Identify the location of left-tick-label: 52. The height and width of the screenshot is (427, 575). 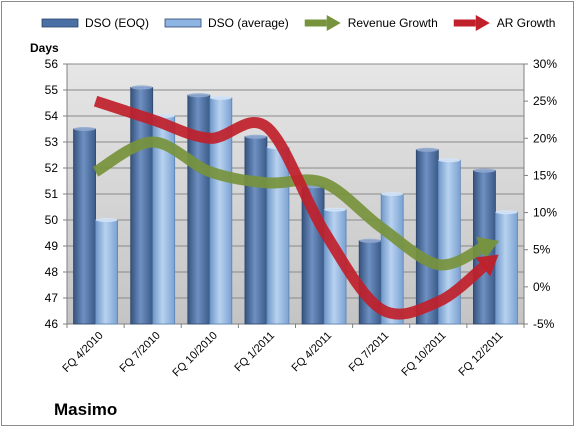
(52, 168).